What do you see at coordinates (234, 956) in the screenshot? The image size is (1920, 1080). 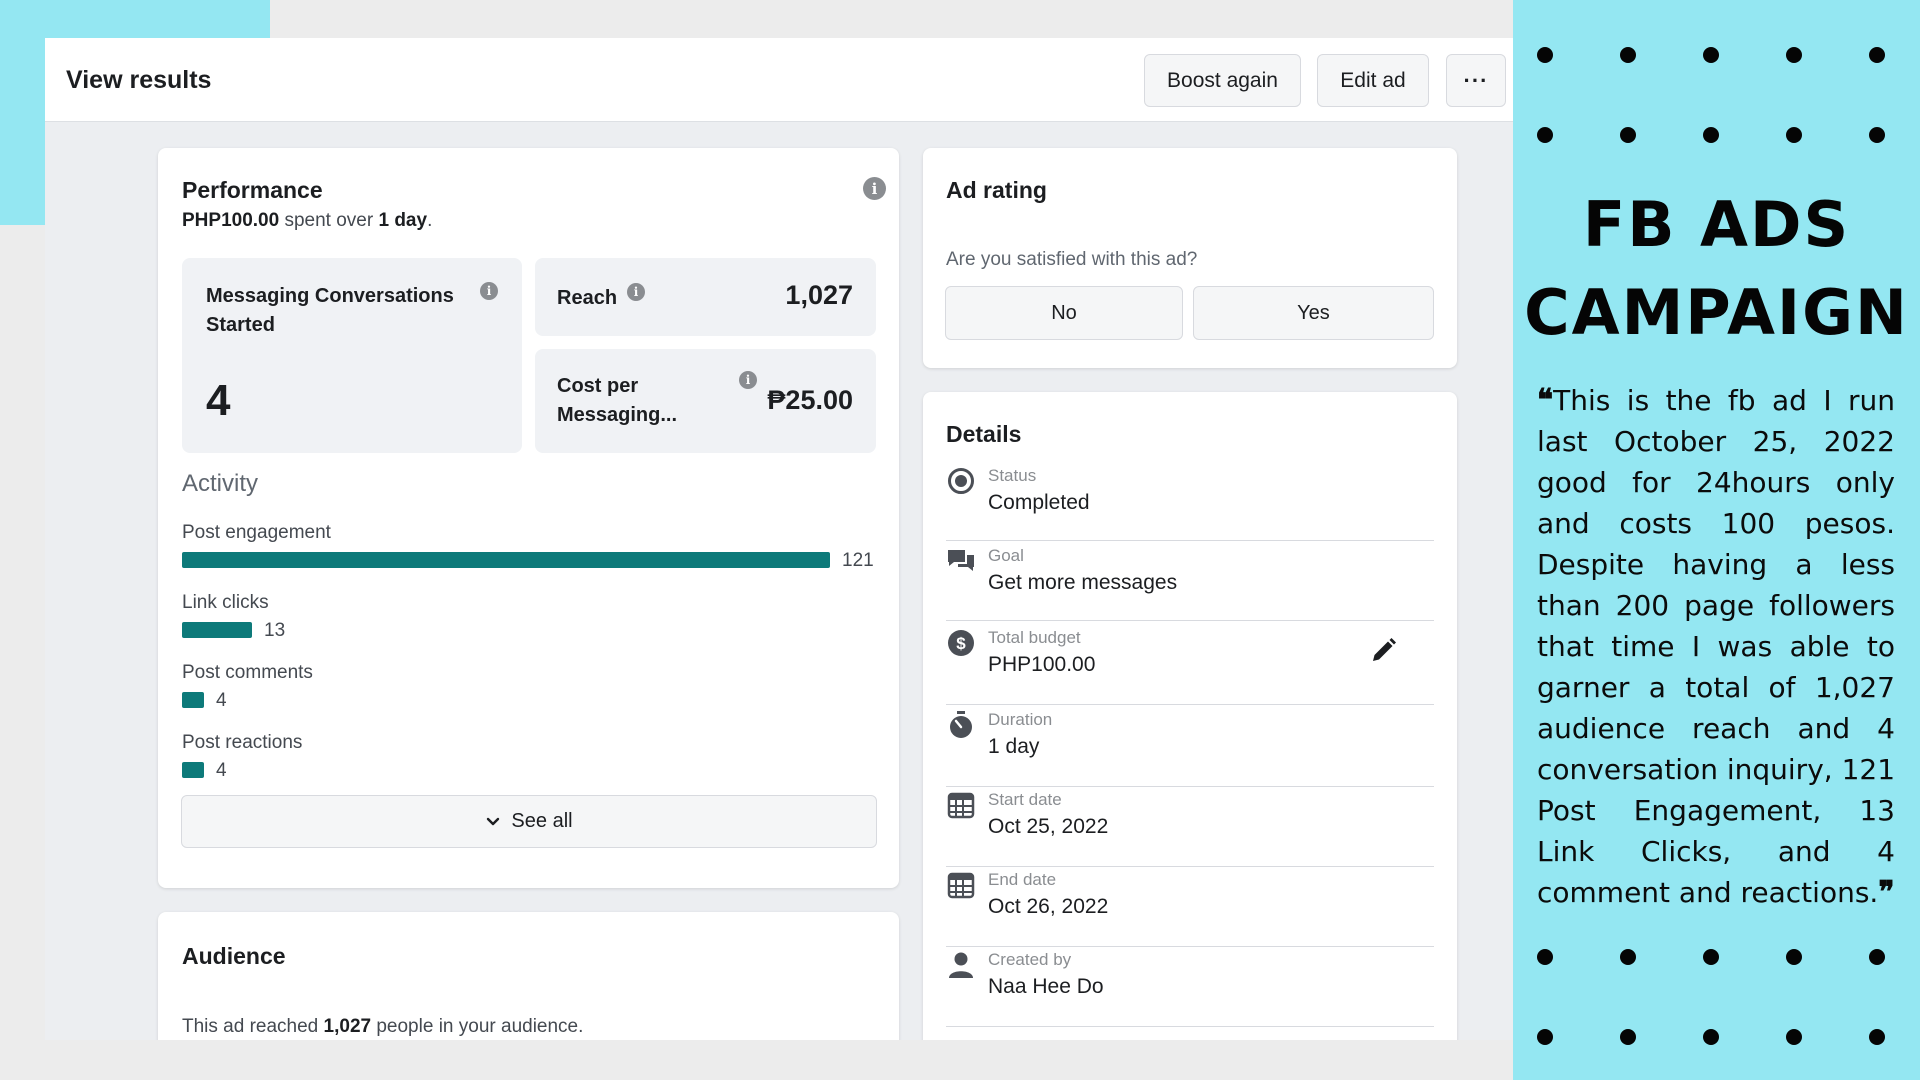 I see `audience-title: Audience` at bounding box center [234, 956].